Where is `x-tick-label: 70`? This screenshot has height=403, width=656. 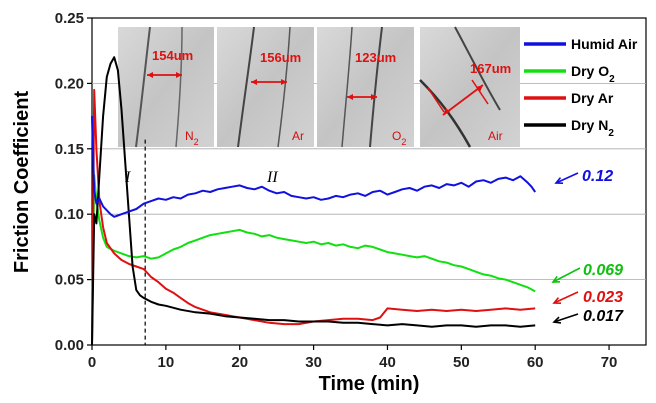 x-tick-label: 70 is located at coordinates (609, 362).